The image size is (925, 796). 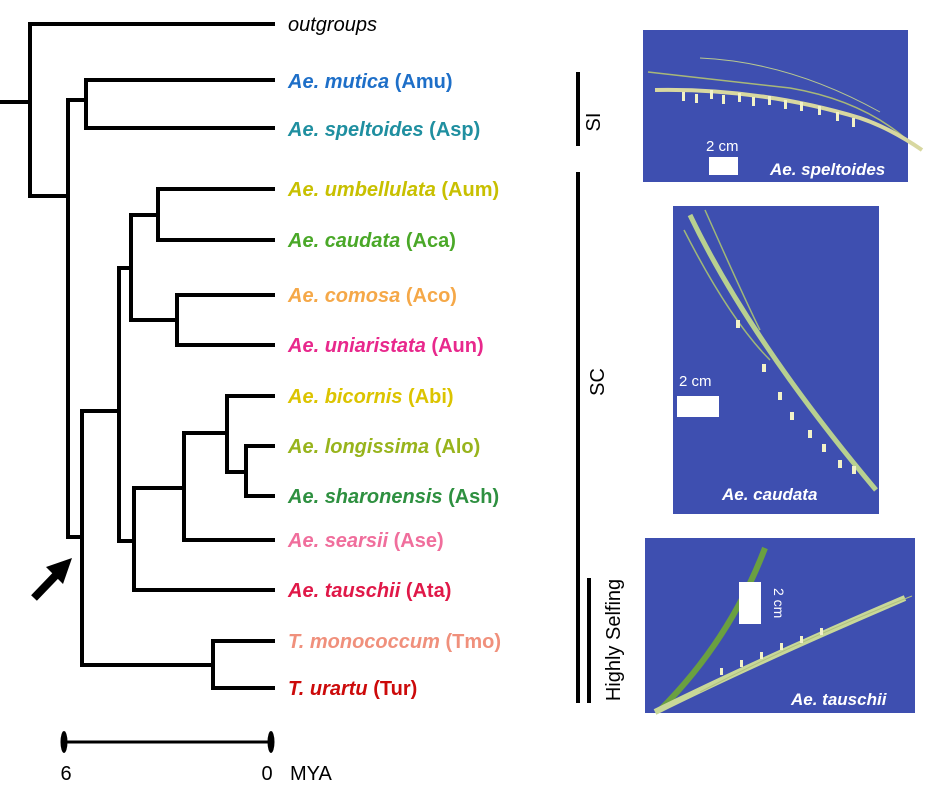 What do you see at coordinates (365, 541) in the screenshot?
I see `taxon-label-searsii: Ae. searsii (Ase)` at bounding box center [365, 541].